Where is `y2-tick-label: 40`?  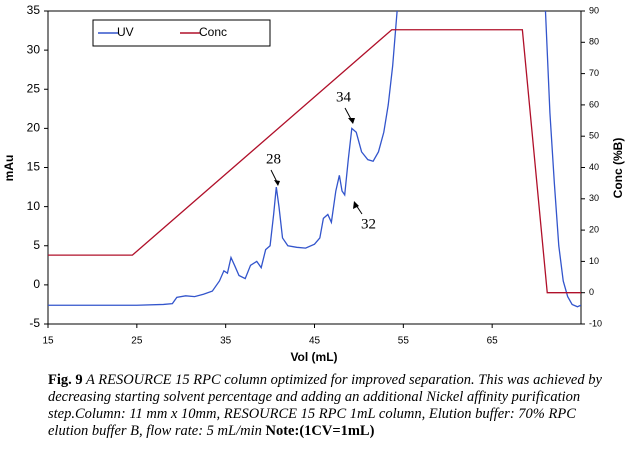 y2-tick-label: 40 is located at coordinates (594, 167).